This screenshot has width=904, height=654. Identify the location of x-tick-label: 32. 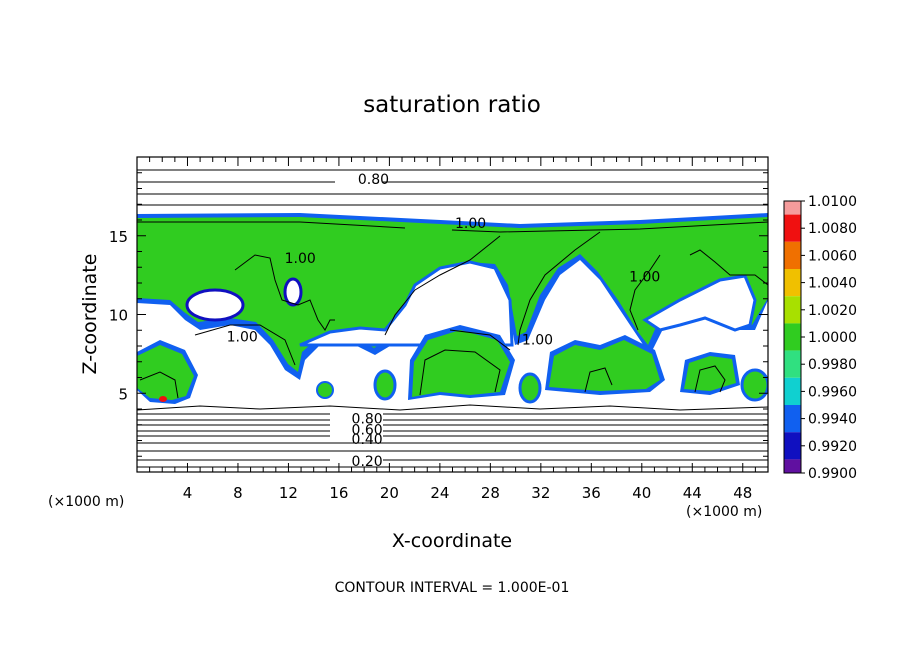
(540, 493).